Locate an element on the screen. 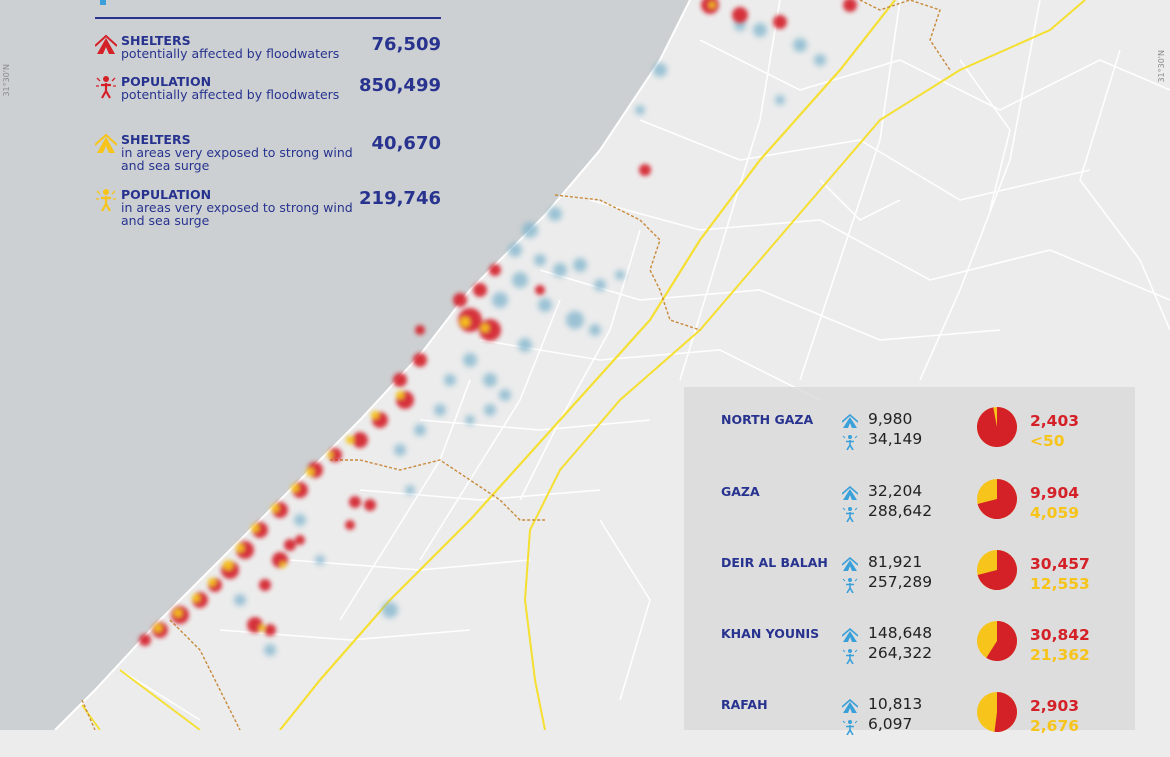 The height and width of the screenshot is (757, 1170). governorate-row: NORTH GAZA 9,980 34,149 2,403 <50 is located at coordinates (909, 439).